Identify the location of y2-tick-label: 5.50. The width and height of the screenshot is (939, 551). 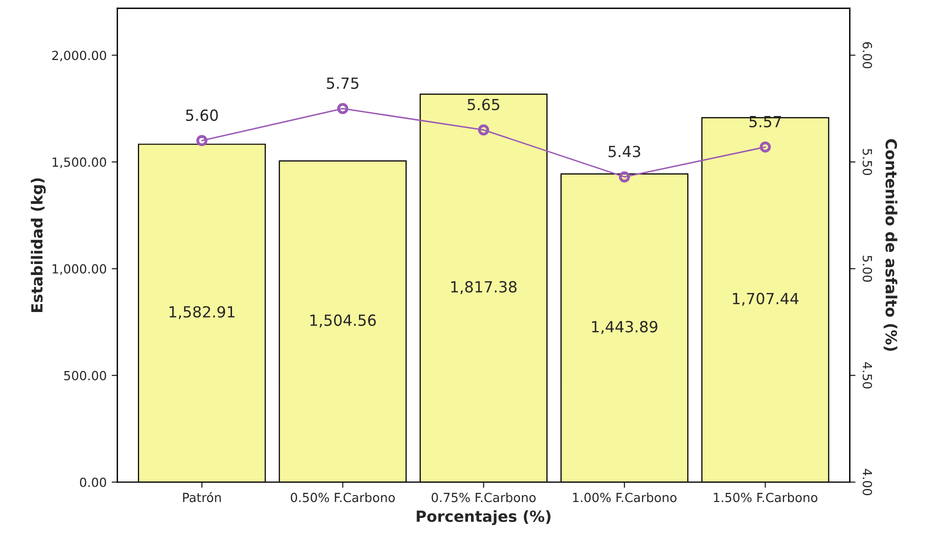
(867, 162).